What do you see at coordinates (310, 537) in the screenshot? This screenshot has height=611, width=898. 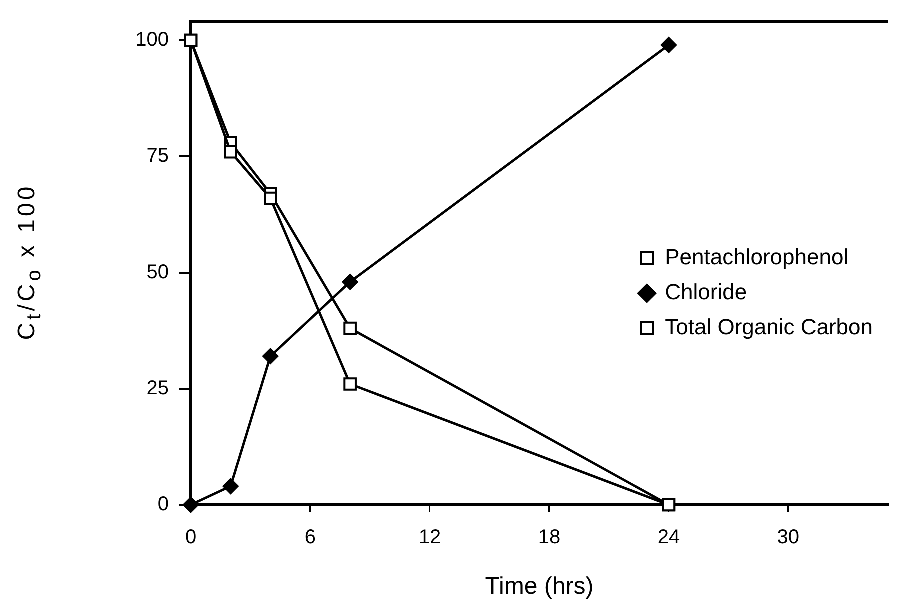 I see `x-tick-label: 6` at bounding box center [310, 537].